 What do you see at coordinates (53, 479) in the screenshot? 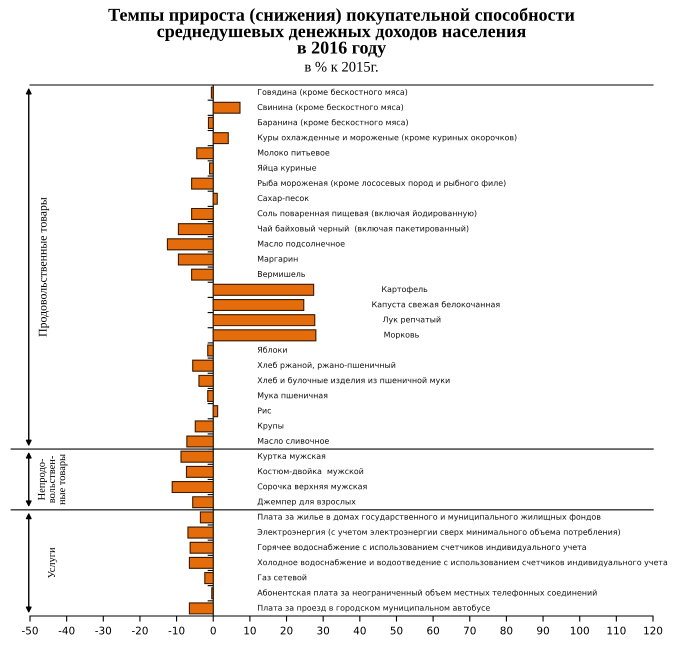
I see `annotation: Непродо- вольствен- ные товары` at bounding box center [53, 479].